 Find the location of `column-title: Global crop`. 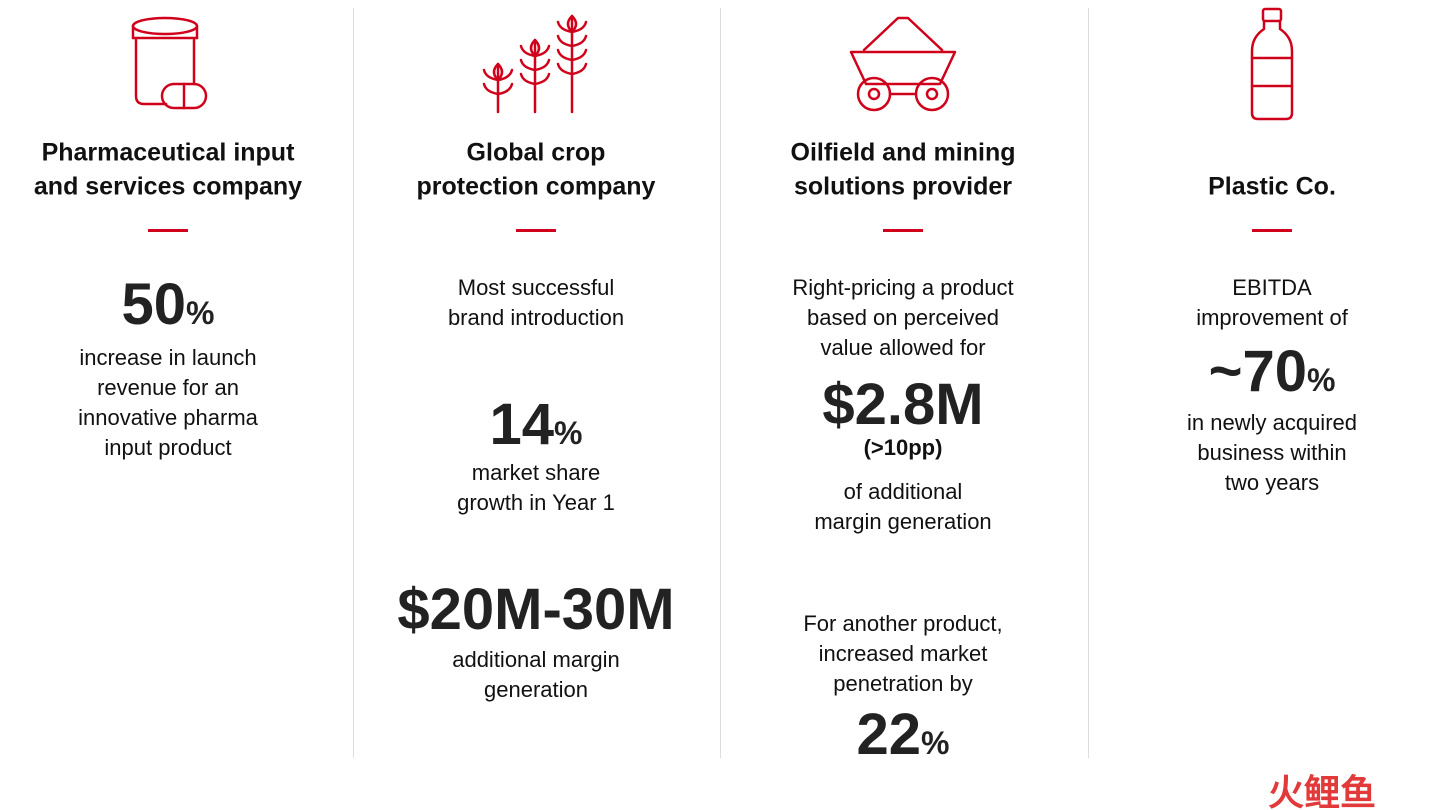

column-title: Global crop is located at coordinates (536, 152).